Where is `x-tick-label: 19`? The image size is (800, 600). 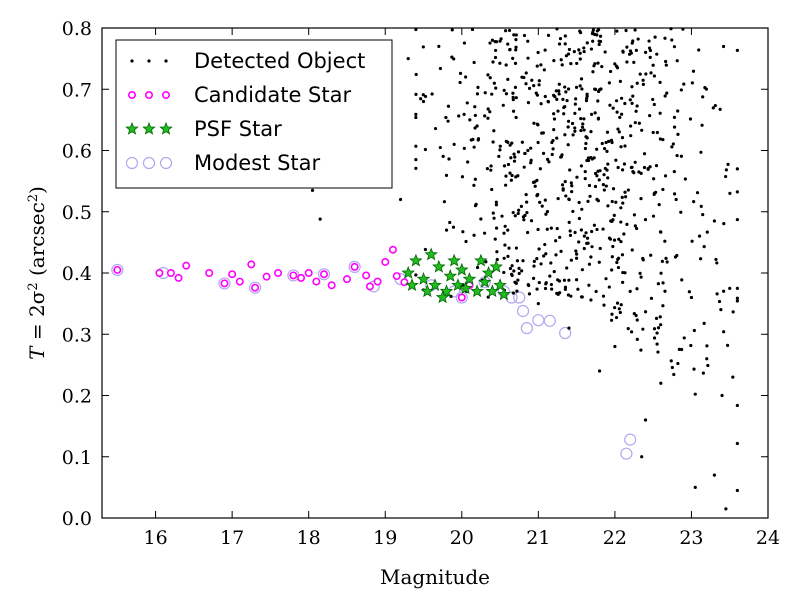
x-tick-label: 19 is located at coordinates (385, 538).